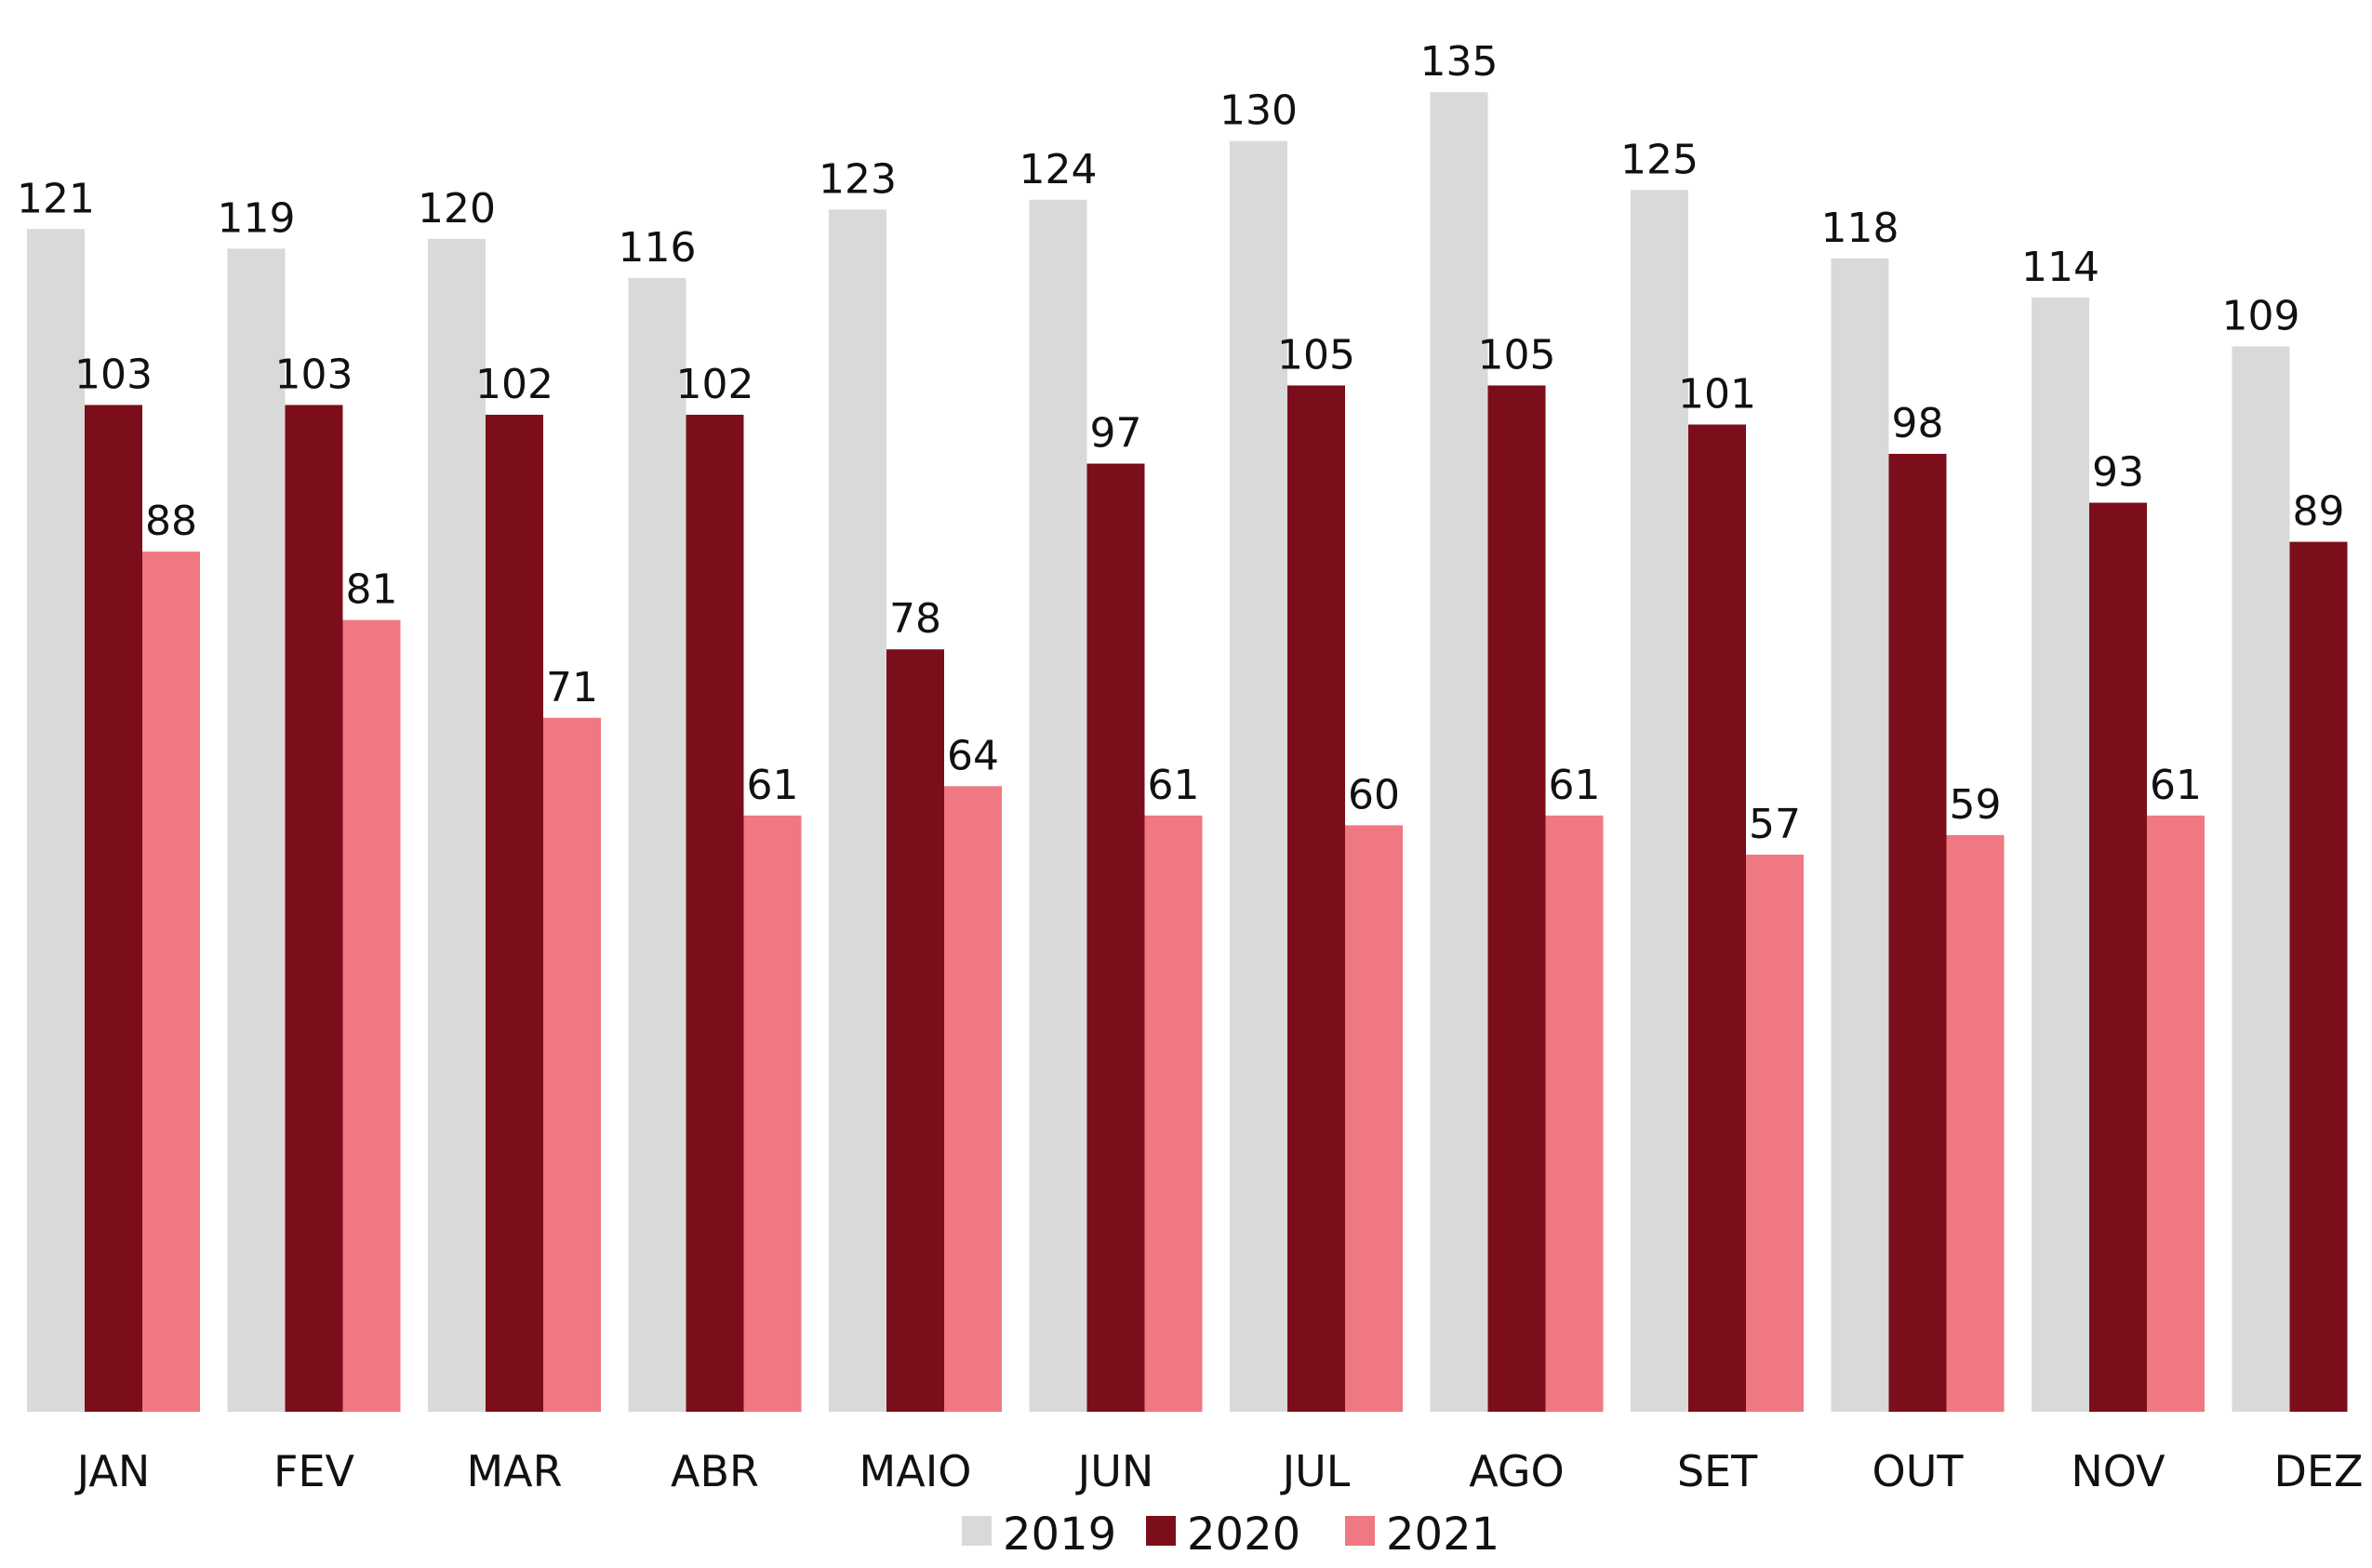 This screenshot has height=1568, width=2372. What do you see at coordinates (314, 909) in the screenshot?
I see `bar-2020-fev` at bounding box center [314, 909].